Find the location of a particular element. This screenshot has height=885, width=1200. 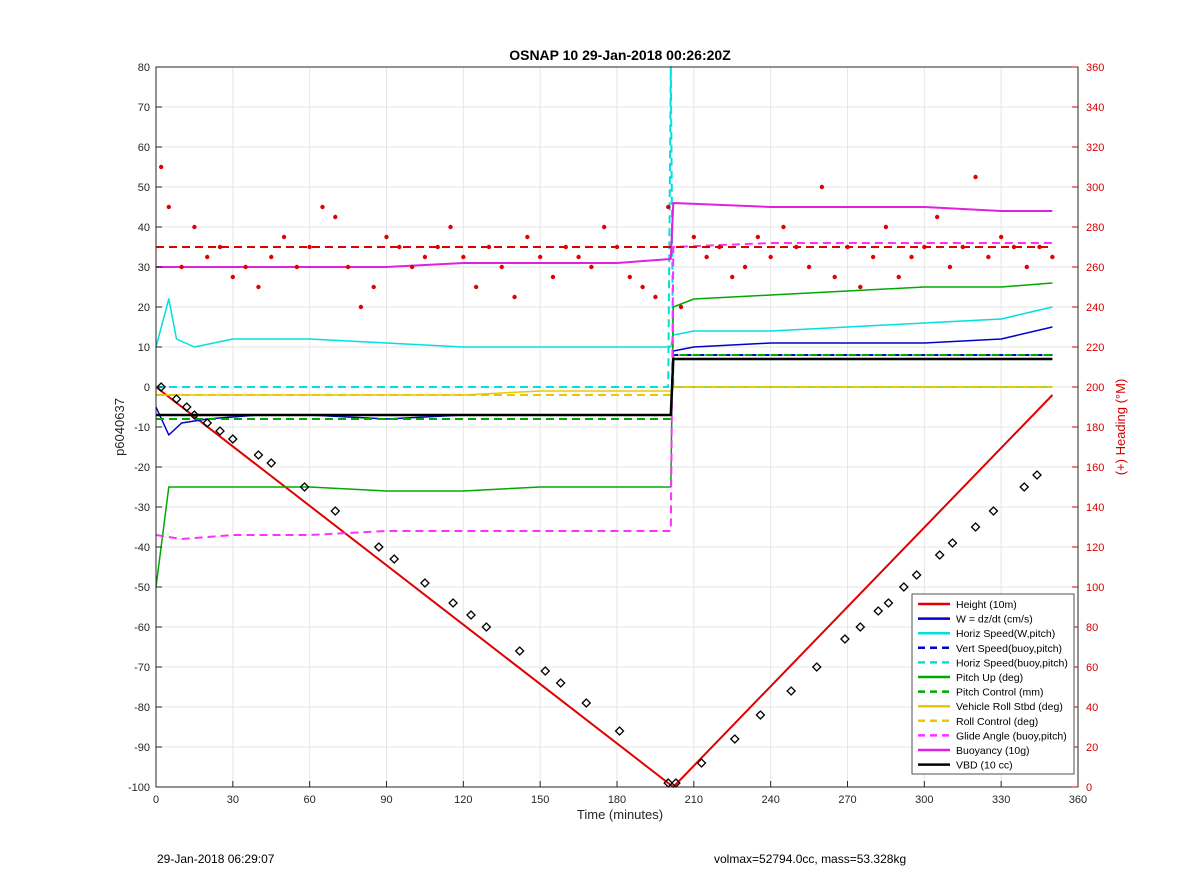

y2-tick-label: 200 is located at coordinates (1095, 388).